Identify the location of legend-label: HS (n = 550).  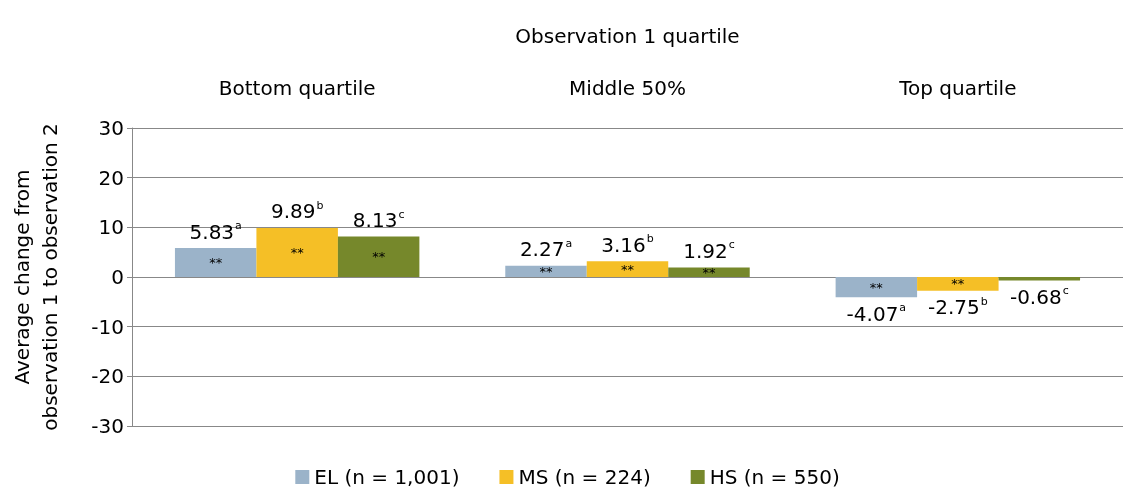
(774, 477).